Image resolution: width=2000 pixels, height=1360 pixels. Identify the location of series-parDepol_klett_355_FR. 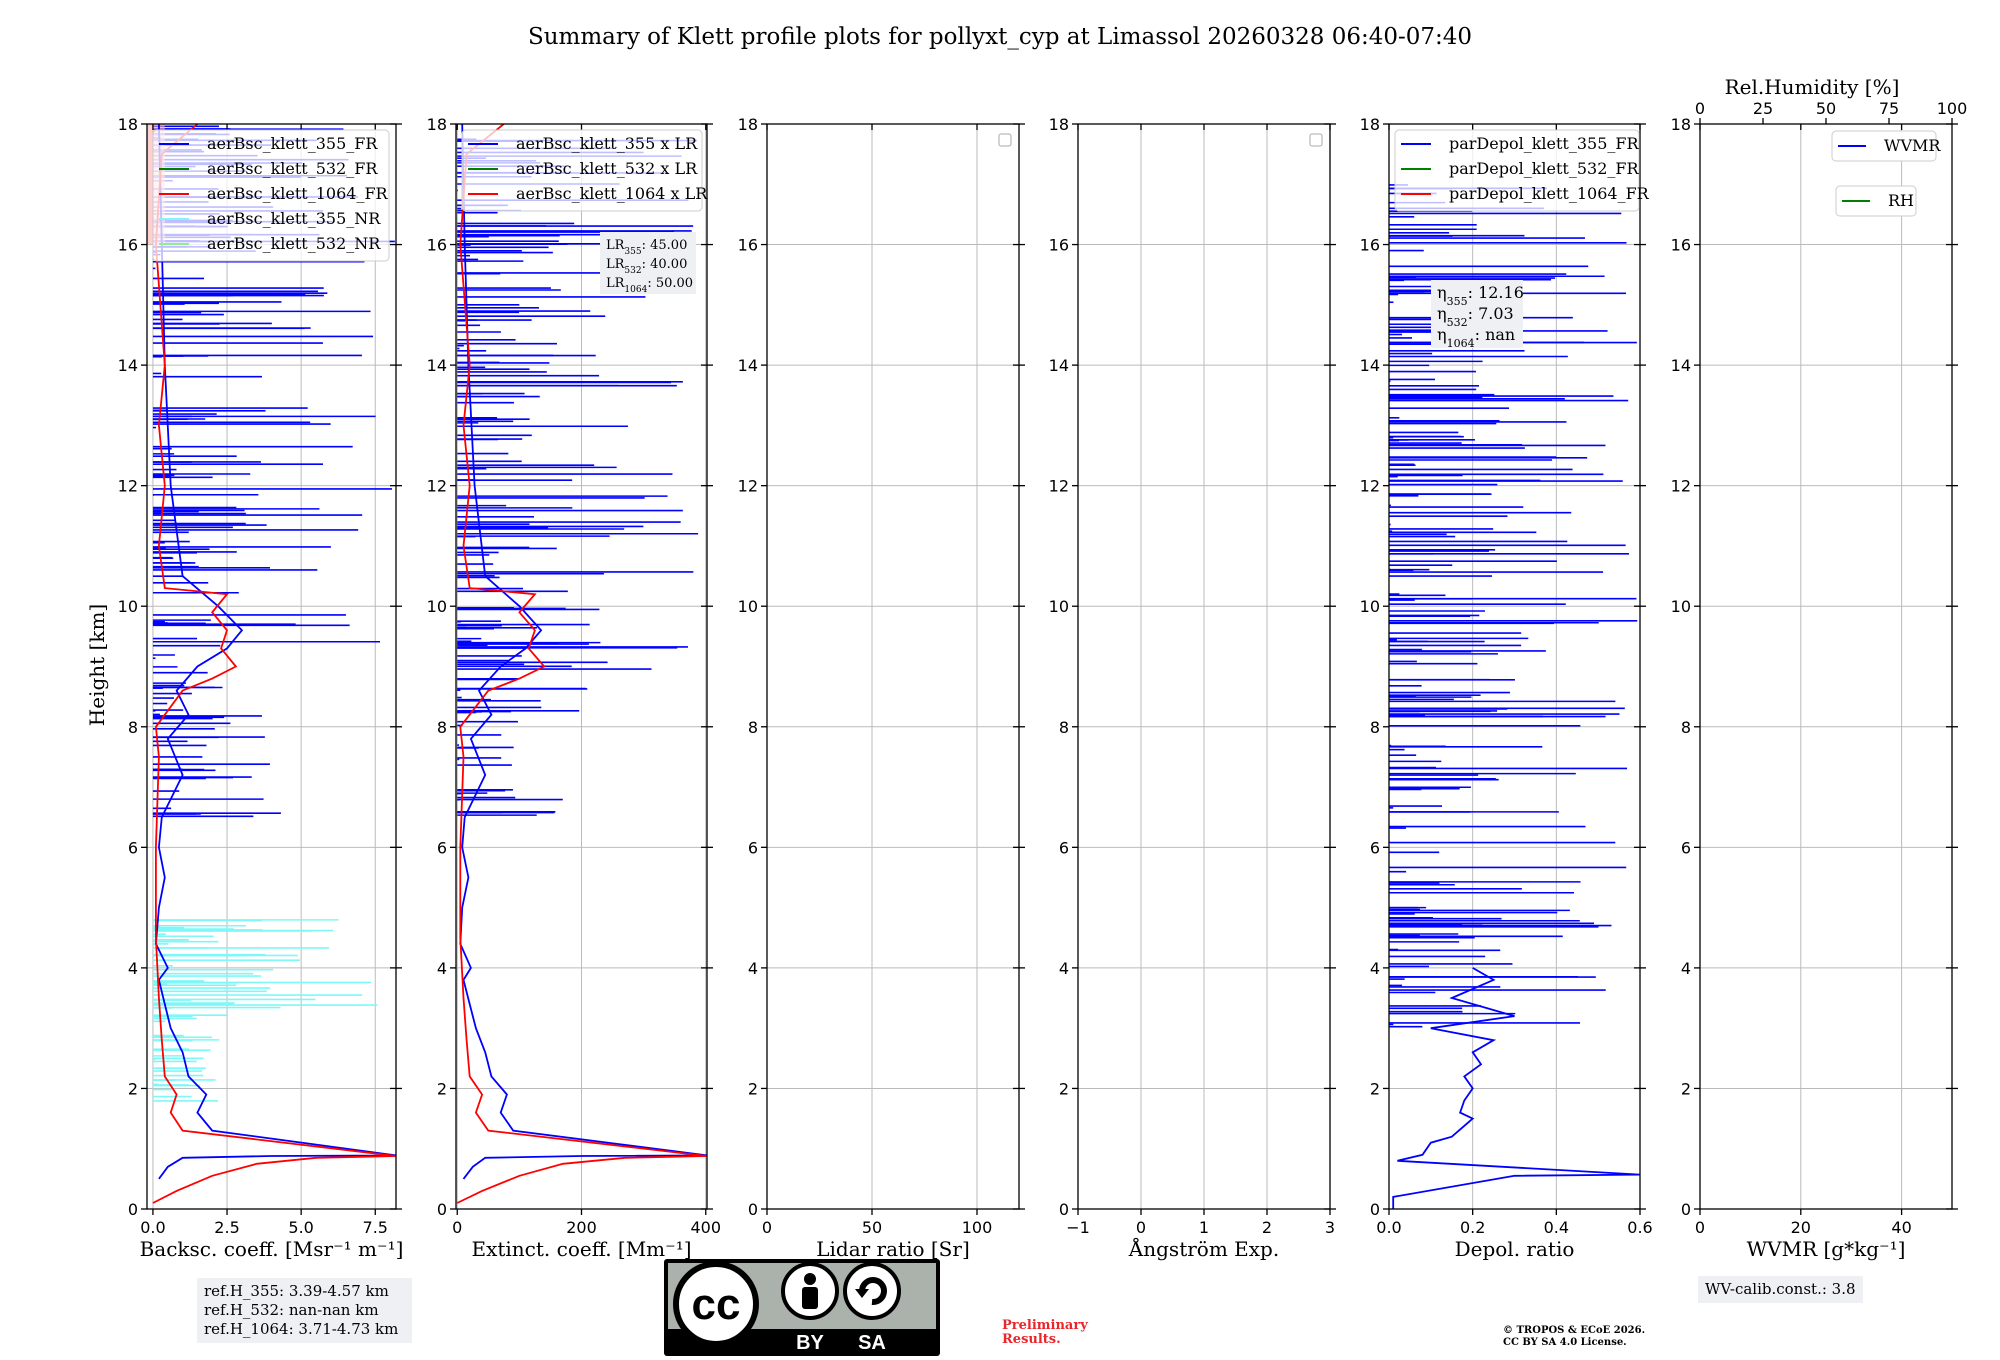
(1516, 1088).